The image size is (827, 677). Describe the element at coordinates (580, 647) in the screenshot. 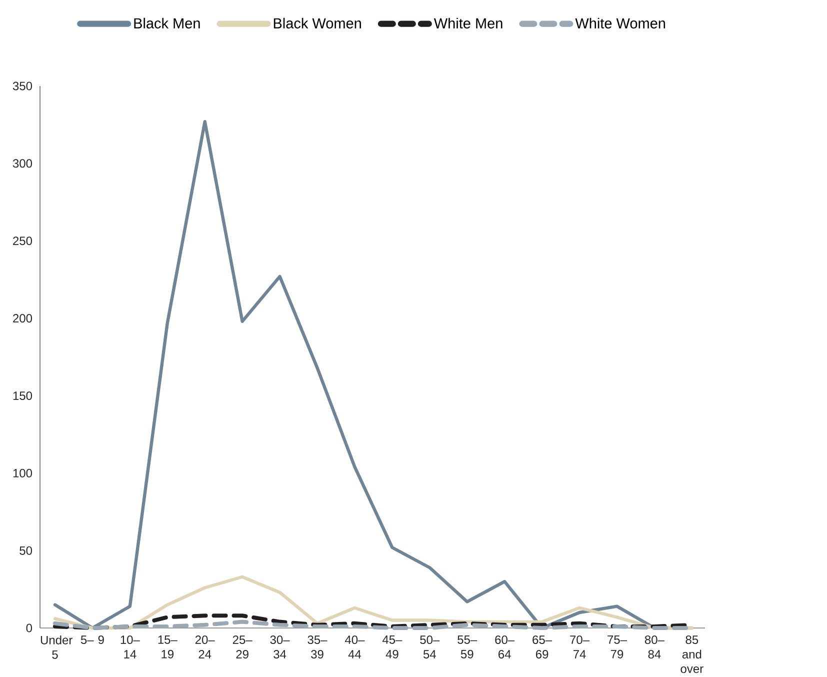

I see `x-tick-label: 70– 74` at that location.